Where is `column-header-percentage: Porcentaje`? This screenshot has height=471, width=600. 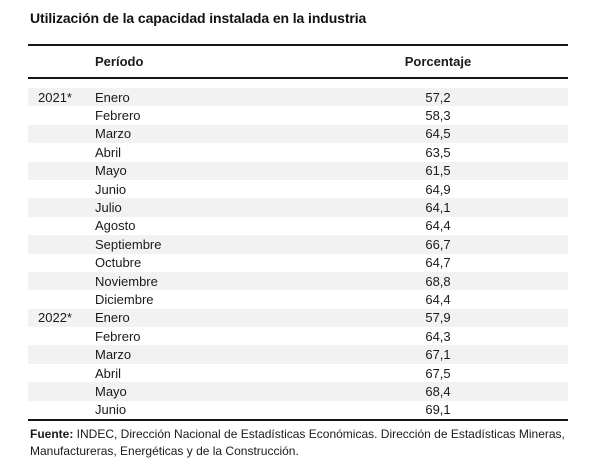
column-header-percentage: Porcentaje is located at coordinates (438, 61).